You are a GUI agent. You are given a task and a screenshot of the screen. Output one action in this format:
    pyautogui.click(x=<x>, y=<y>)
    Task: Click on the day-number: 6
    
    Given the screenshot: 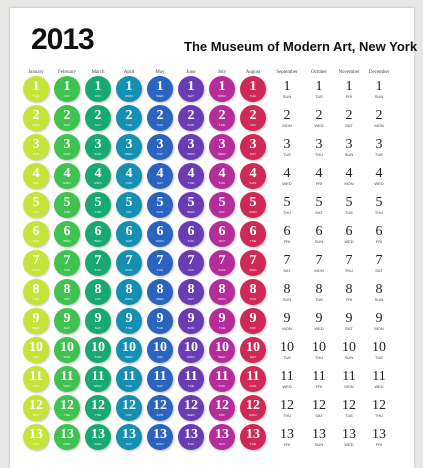 What is the action you would take?
    pyautogui.click(x=287, y=231)
    